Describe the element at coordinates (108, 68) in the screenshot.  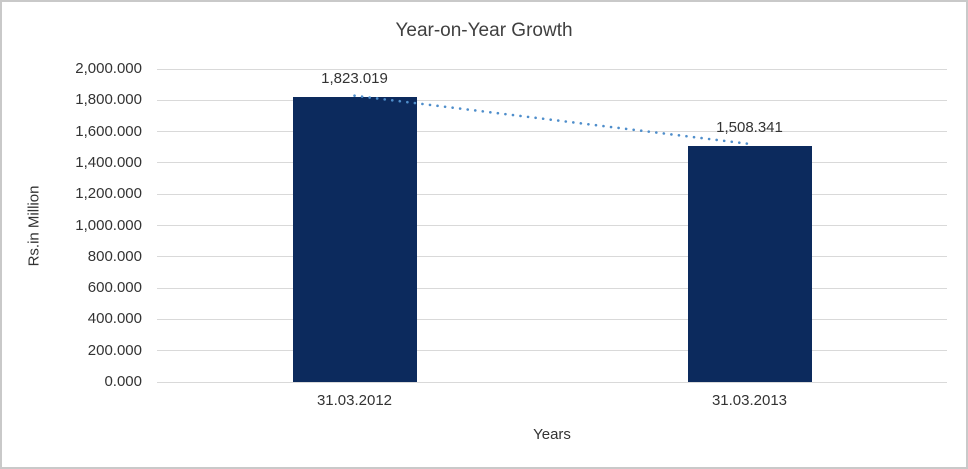
I see `y-tick-label: 2,000.000` at that location.